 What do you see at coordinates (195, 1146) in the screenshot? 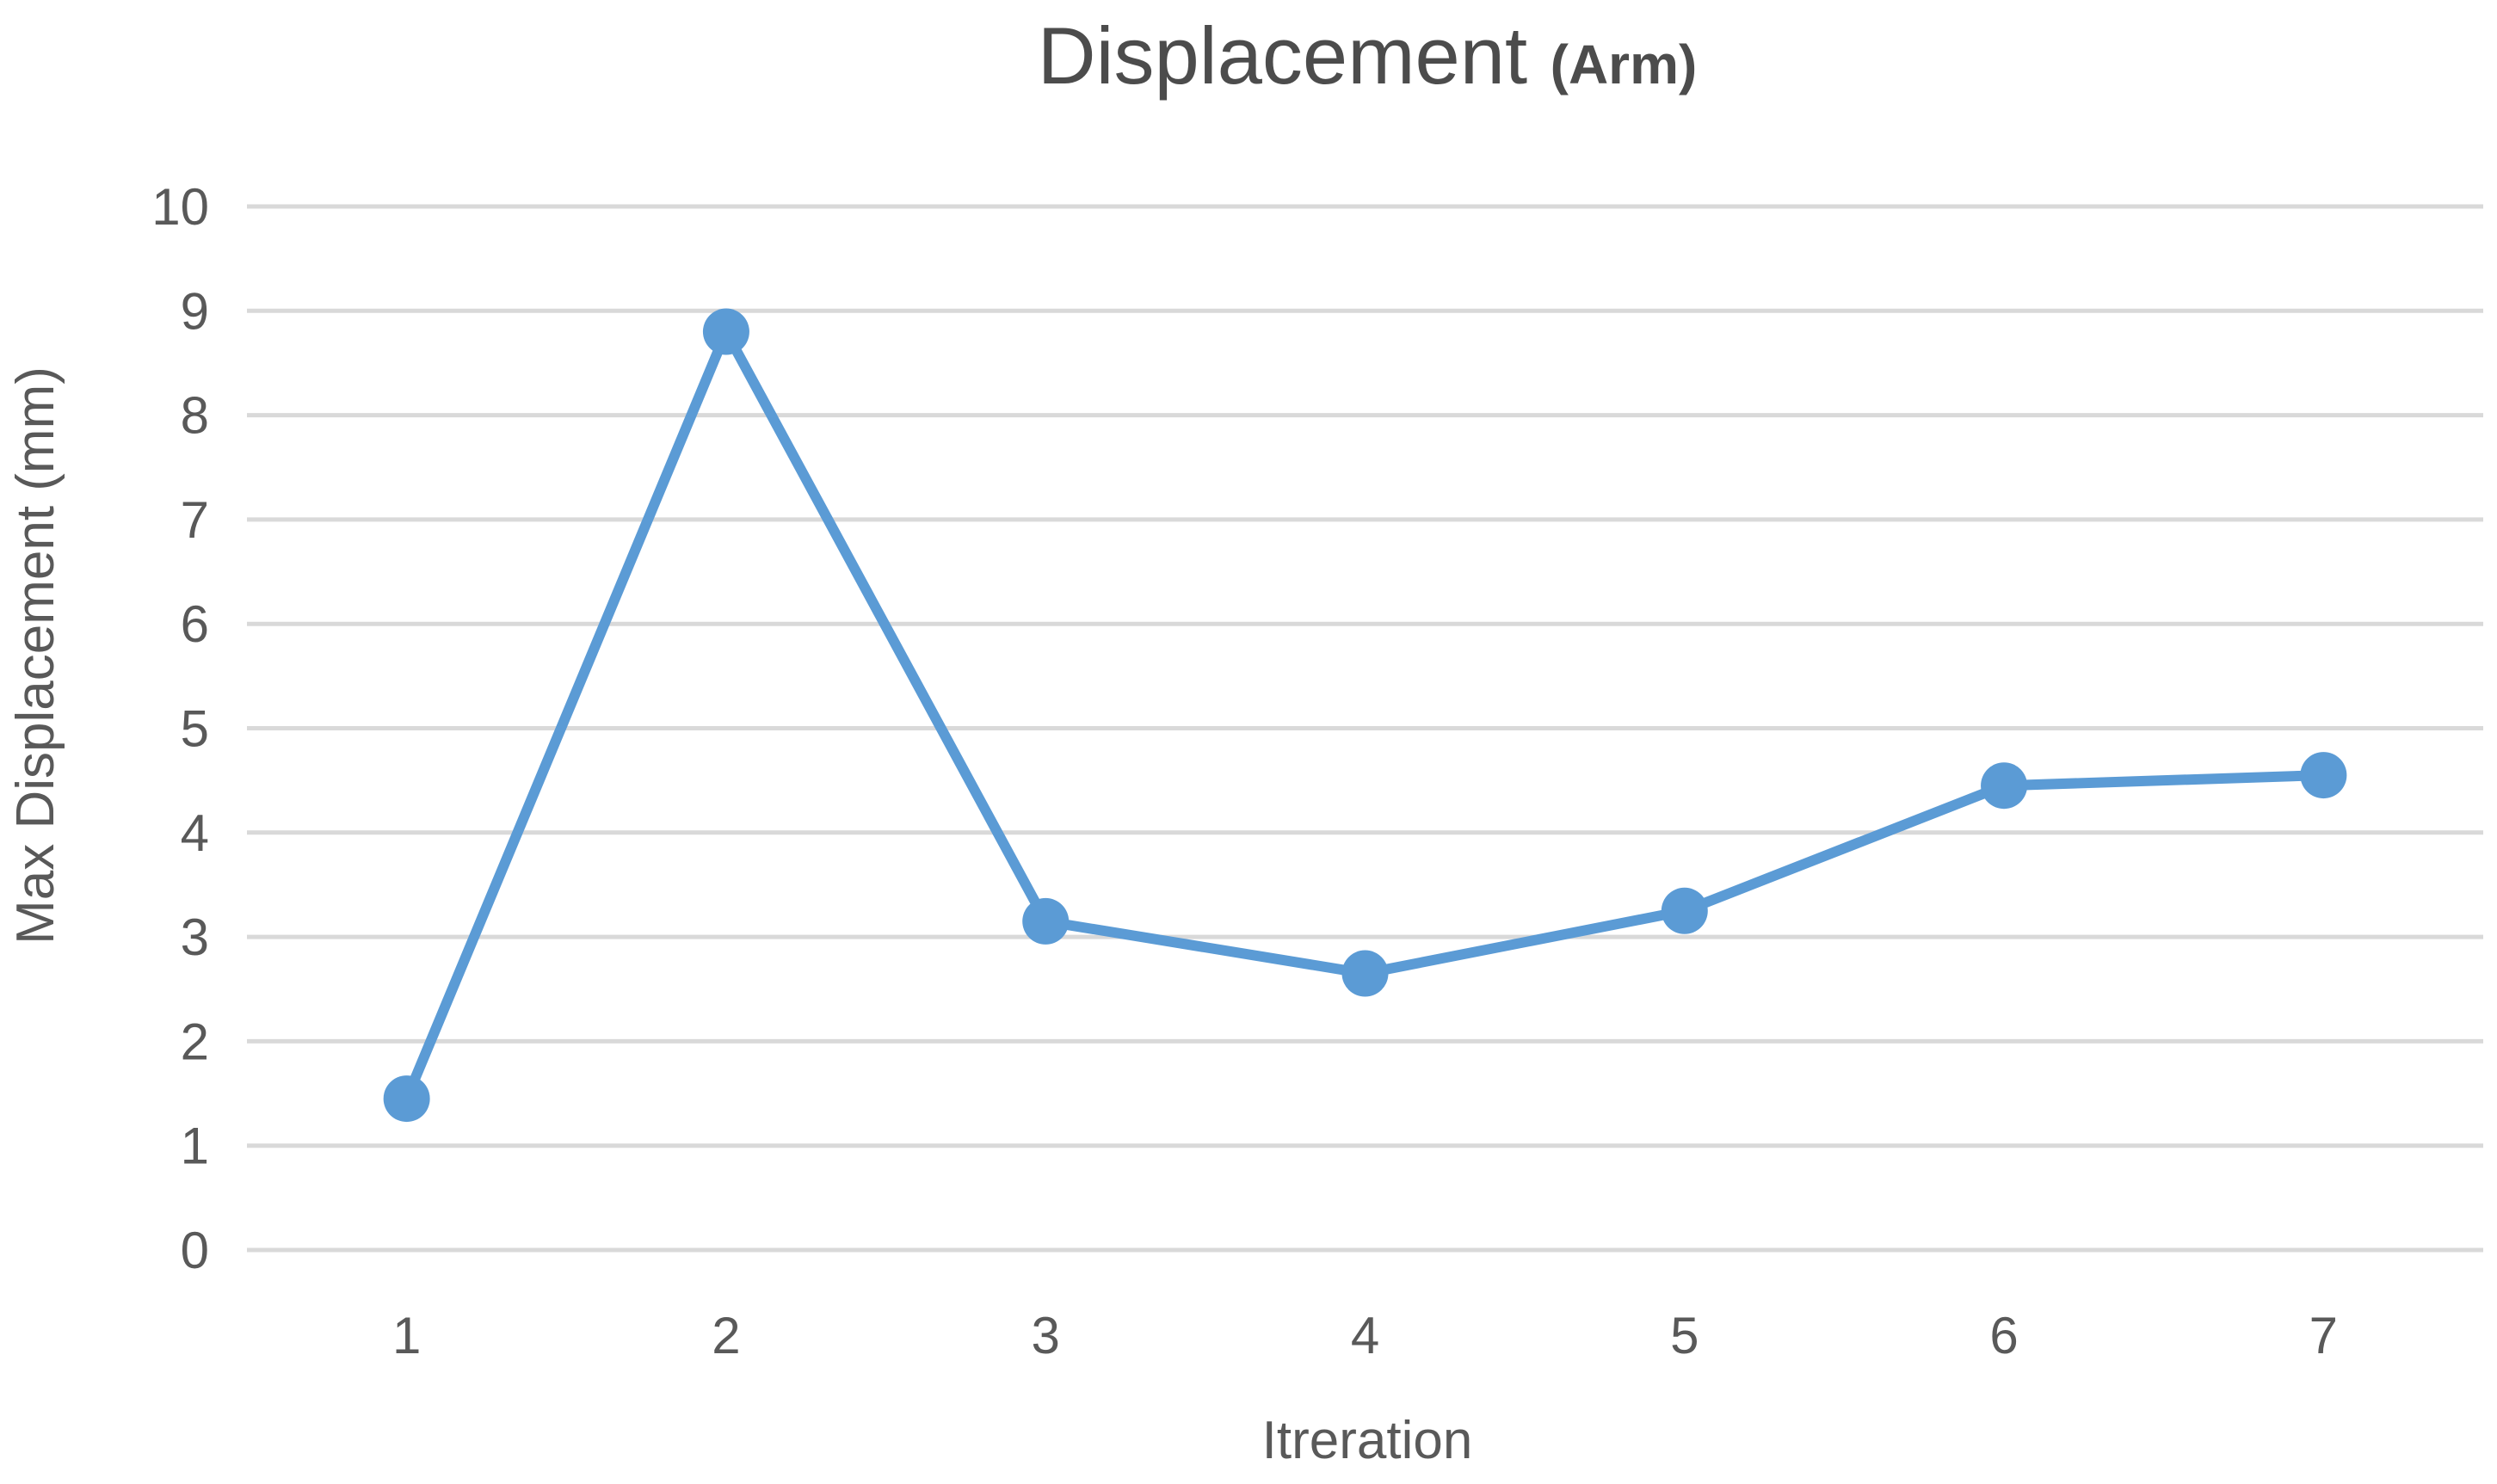
I see `y-tick-label: 1` at bounding box center [195, 1146].